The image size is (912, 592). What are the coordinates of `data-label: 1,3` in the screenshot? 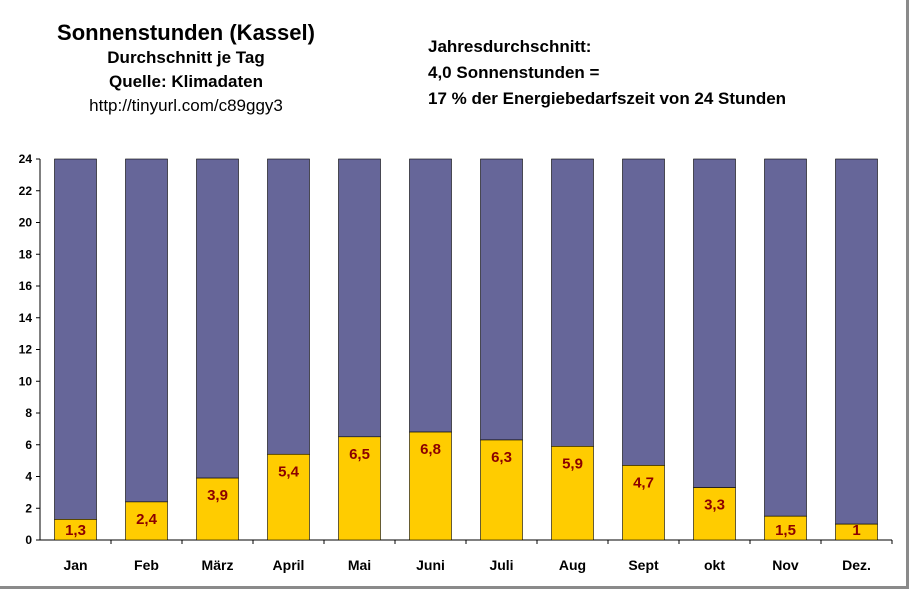 It's located at (75, 530).